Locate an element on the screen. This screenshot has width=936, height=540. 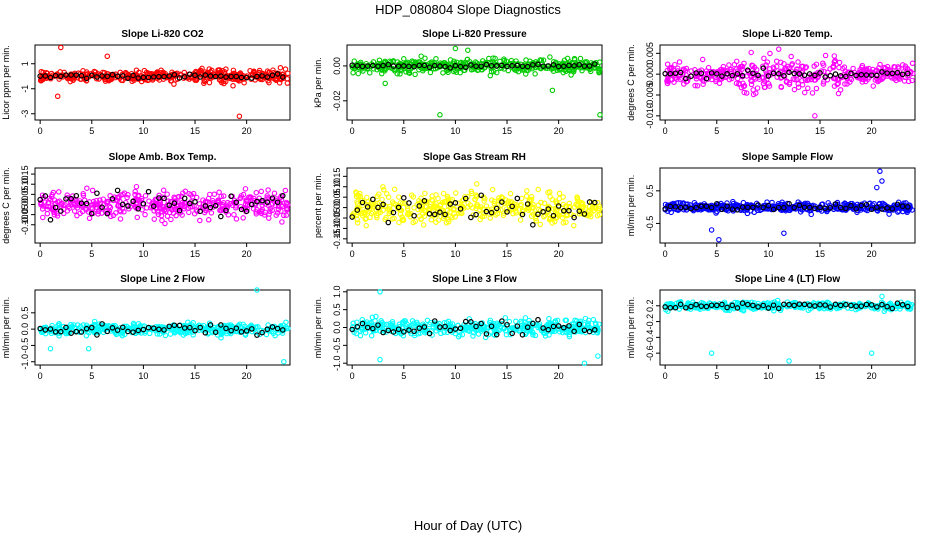
x-tick-label: 10 is located at coordinates (455, 131).